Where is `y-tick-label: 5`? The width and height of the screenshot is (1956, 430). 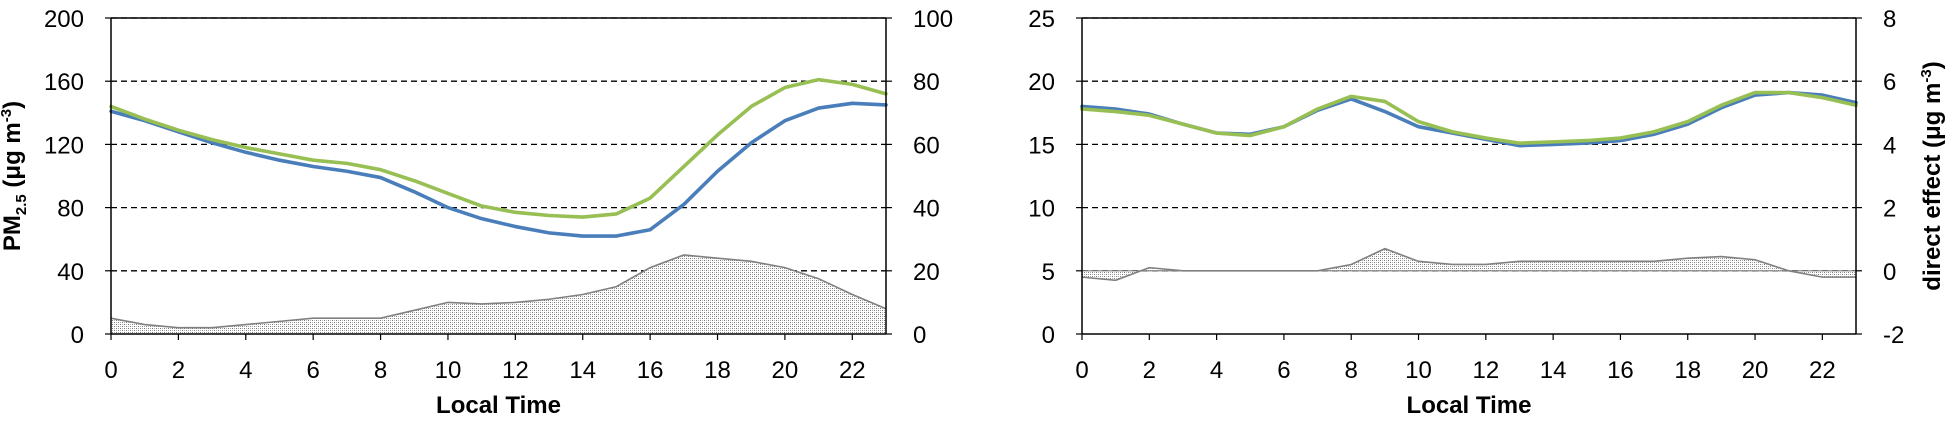
y-tick-label: 5 is located at coordinates (1048, 272).